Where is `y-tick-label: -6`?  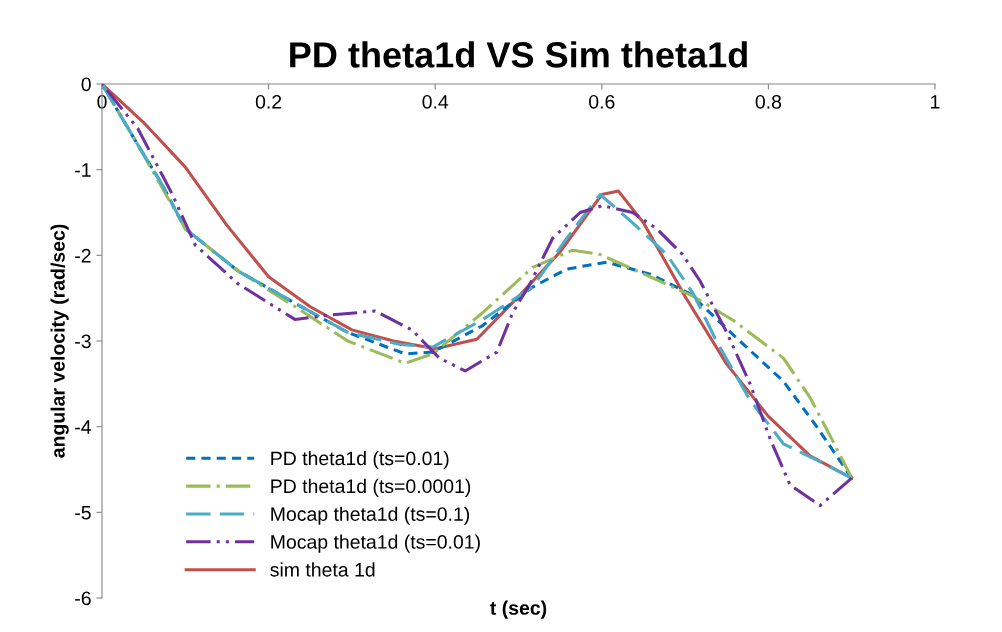 y-tick-label: -6 is located at coordinates (83, 598).